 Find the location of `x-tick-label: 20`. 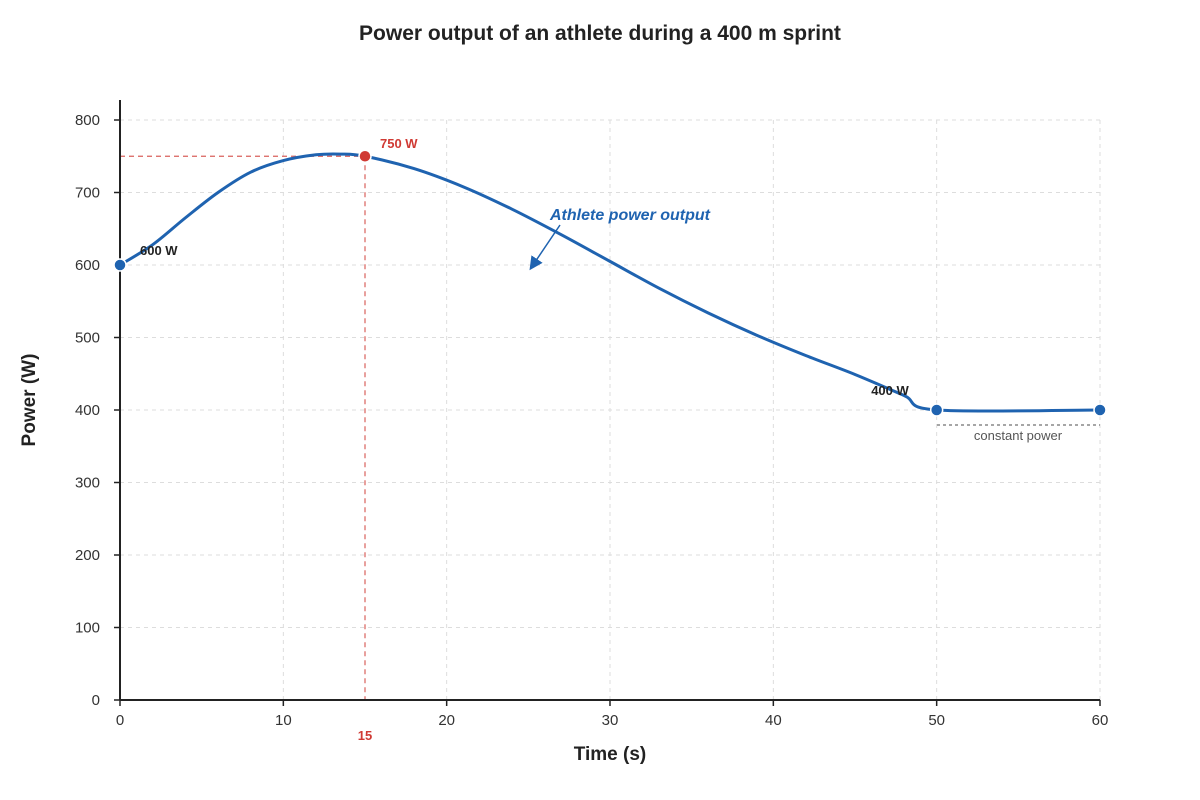

x-tick-label: 20 is located at coordinates (446, 720).